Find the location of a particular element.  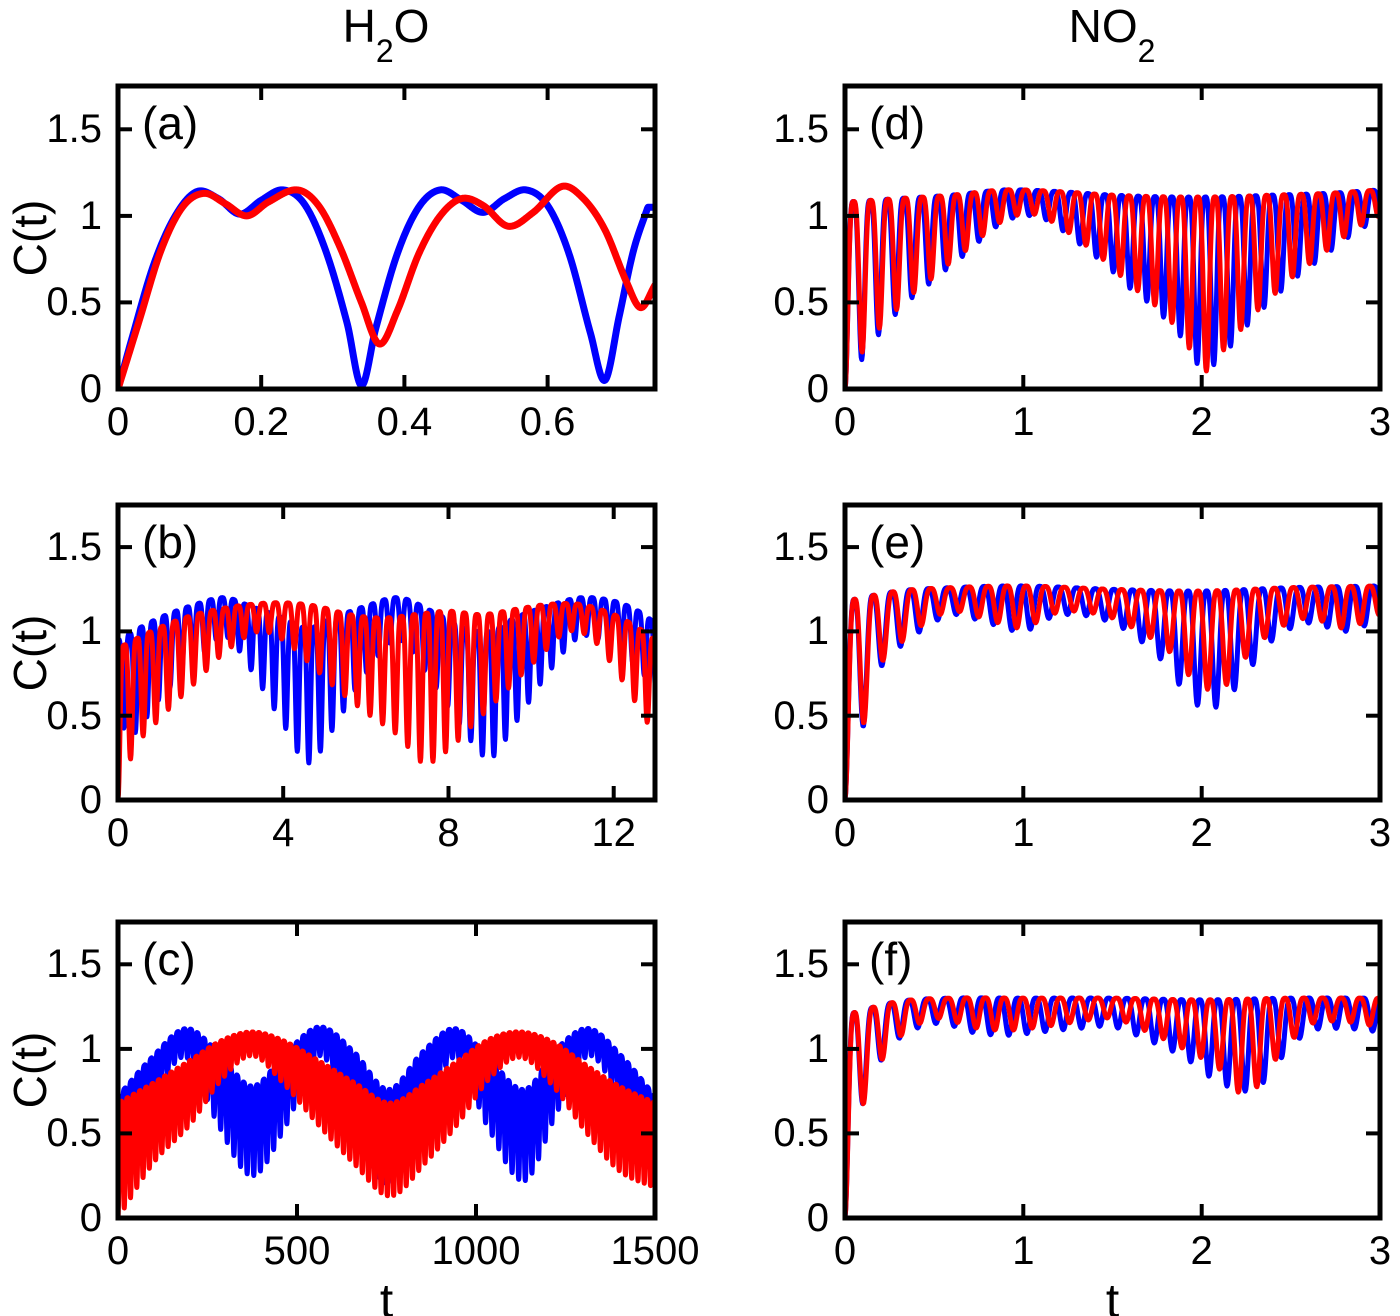

plot-area-e is located at coordinates (1112, 652).